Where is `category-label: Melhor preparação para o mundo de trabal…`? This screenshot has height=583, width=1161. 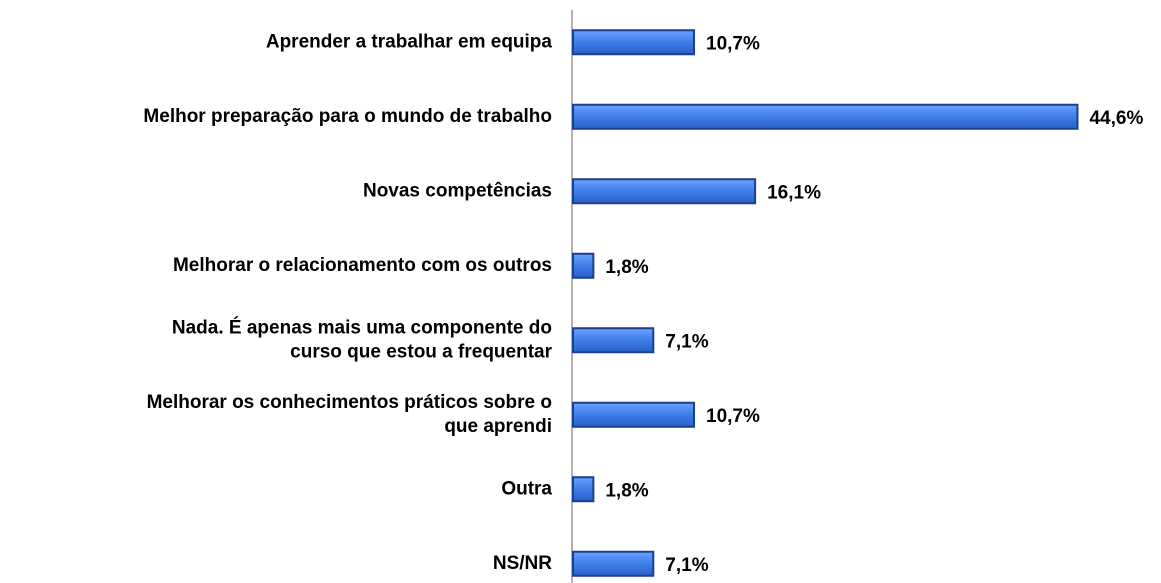
category-label: Melhor preparação para o mundo de trabal… is located at coordinates (347, 116).